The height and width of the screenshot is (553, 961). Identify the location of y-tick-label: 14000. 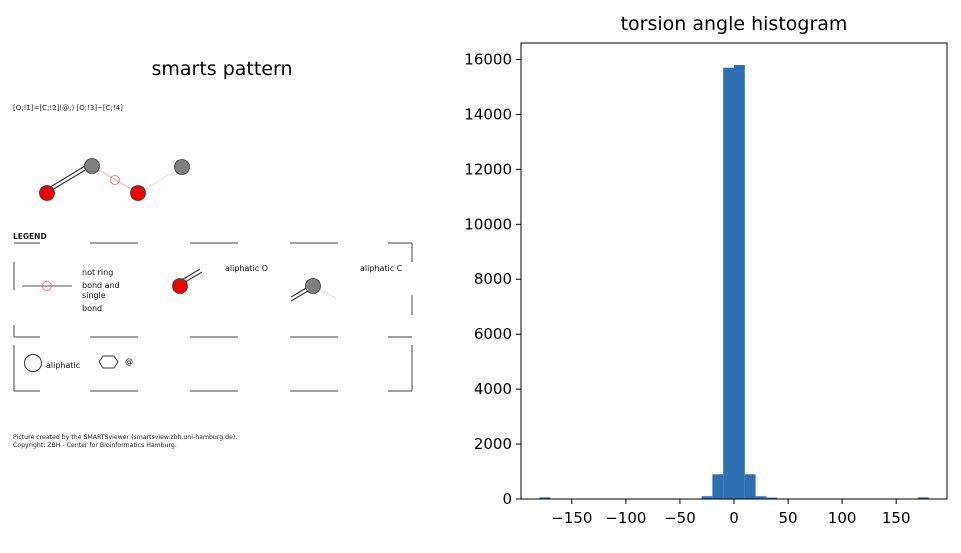
(488, 114).